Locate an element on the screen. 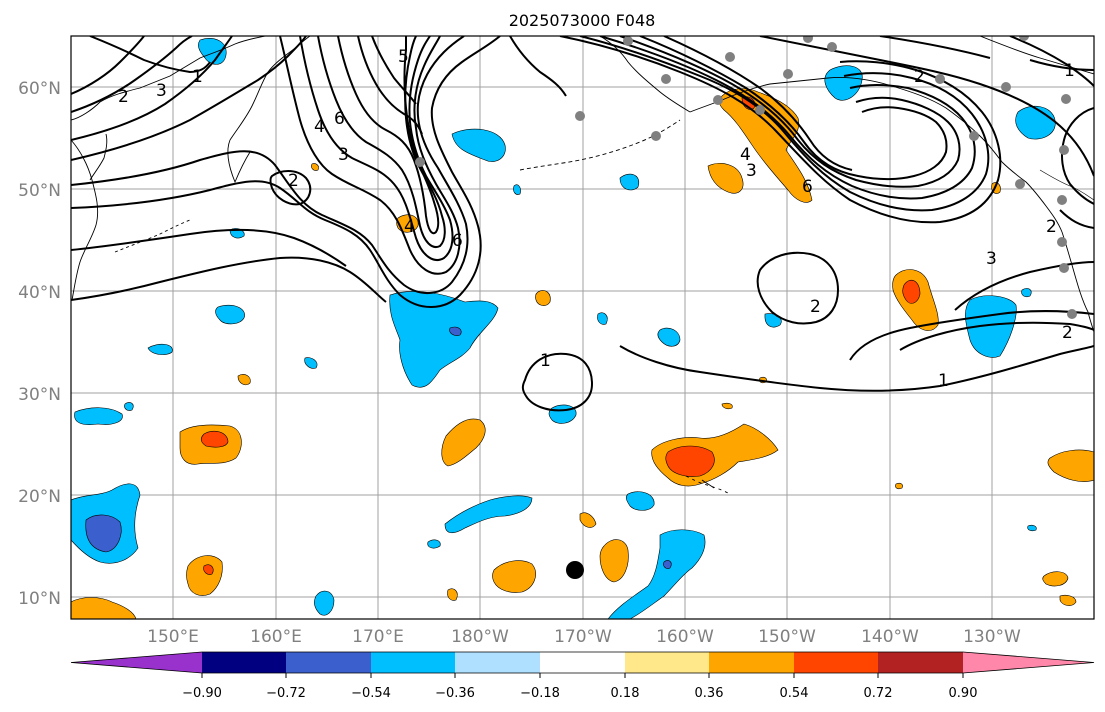 The width and height of the screenshot is (1105, 712). colorbar-tick-label: −0.54 is located at coordinates (371, 693).